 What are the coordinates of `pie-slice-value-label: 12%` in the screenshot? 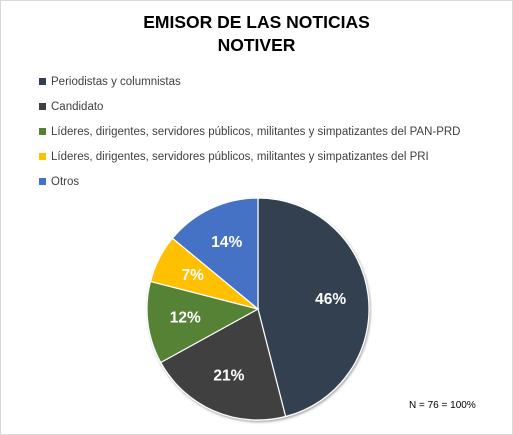 It's located at (185, 317).